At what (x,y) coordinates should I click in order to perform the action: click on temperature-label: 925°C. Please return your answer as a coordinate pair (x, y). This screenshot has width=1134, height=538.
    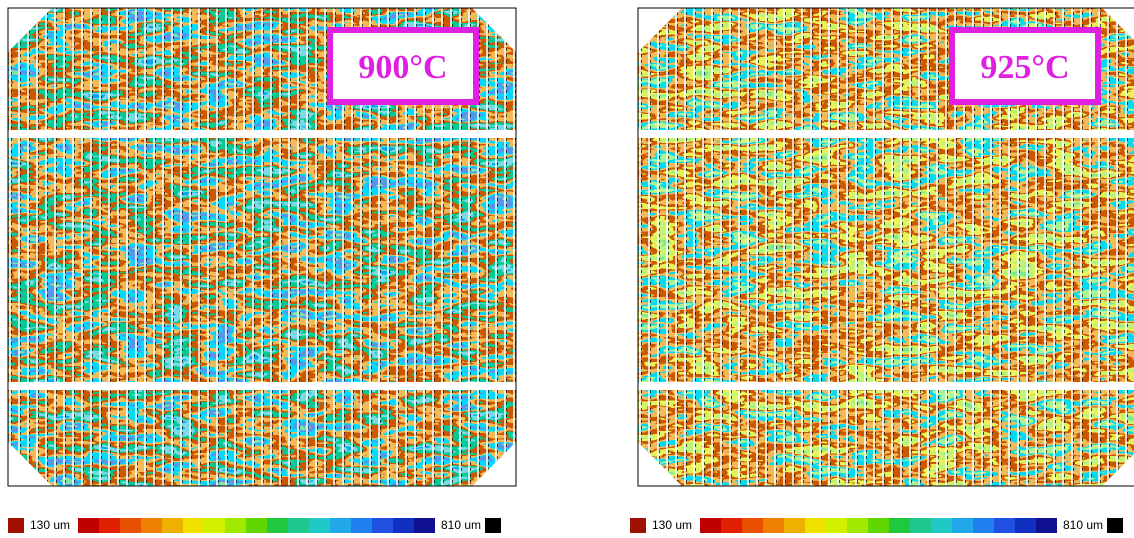
    Looking at the image, I should click on (1024, 67).